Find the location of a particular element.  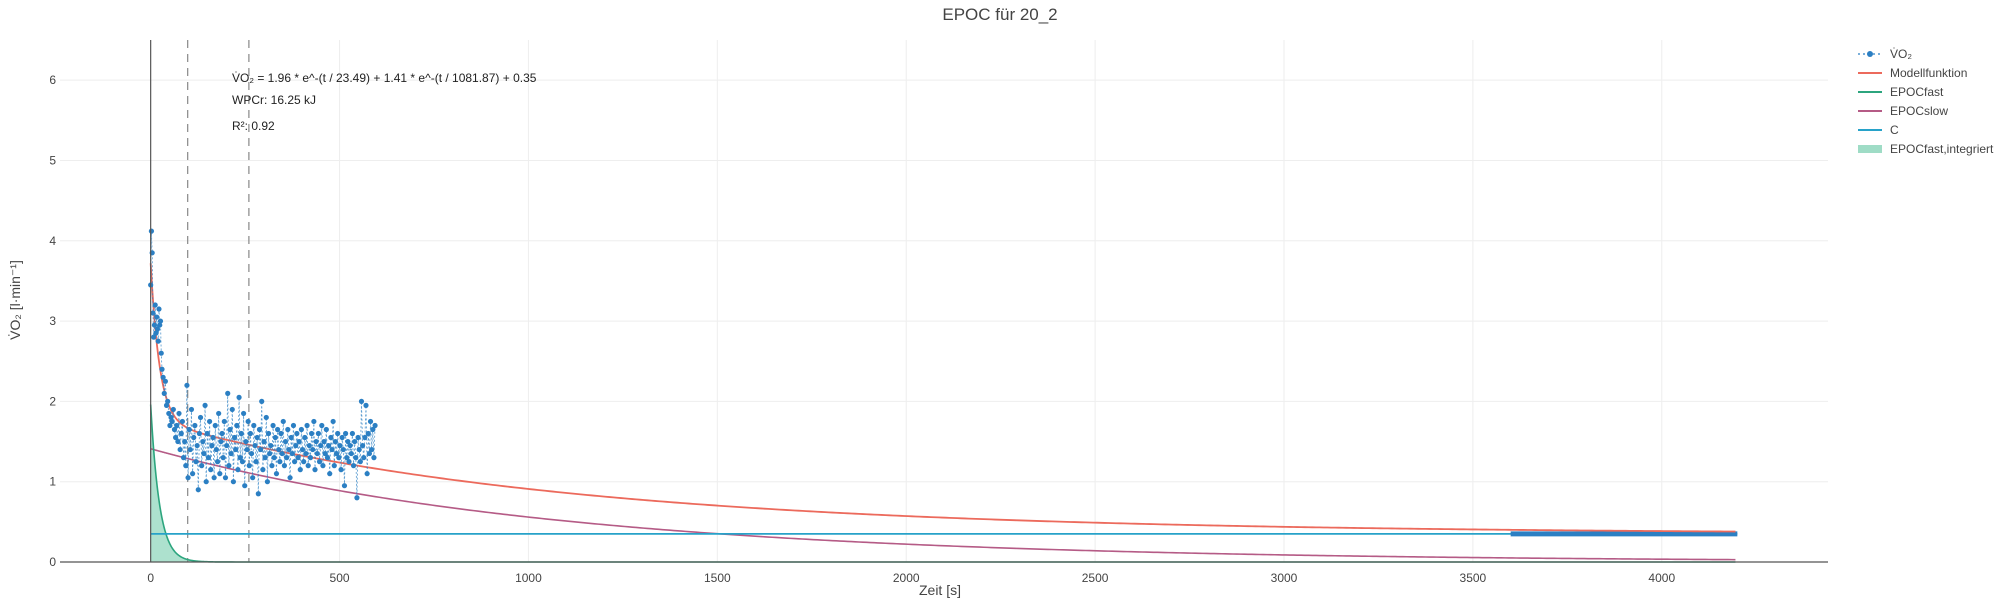

vo2-points is located at coordinates (263, 364).